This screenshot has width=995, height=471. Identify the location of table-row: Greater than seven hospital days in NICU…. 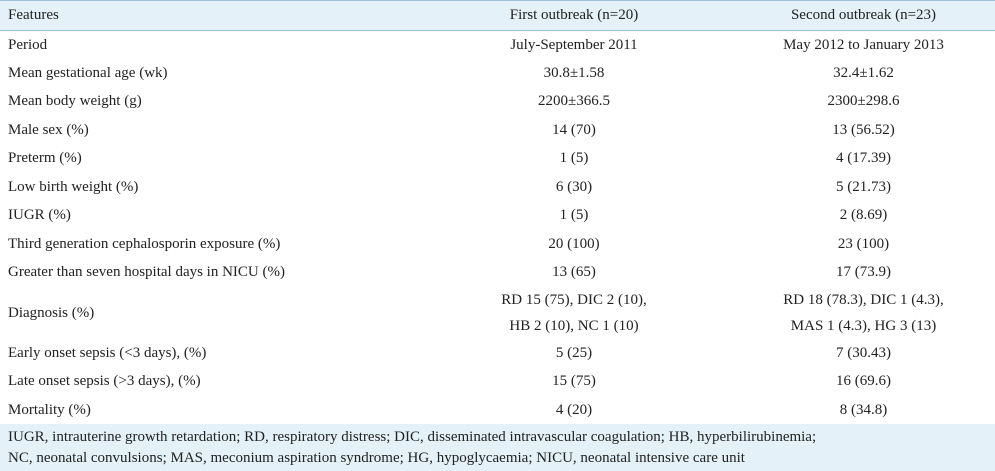
(497, 273).